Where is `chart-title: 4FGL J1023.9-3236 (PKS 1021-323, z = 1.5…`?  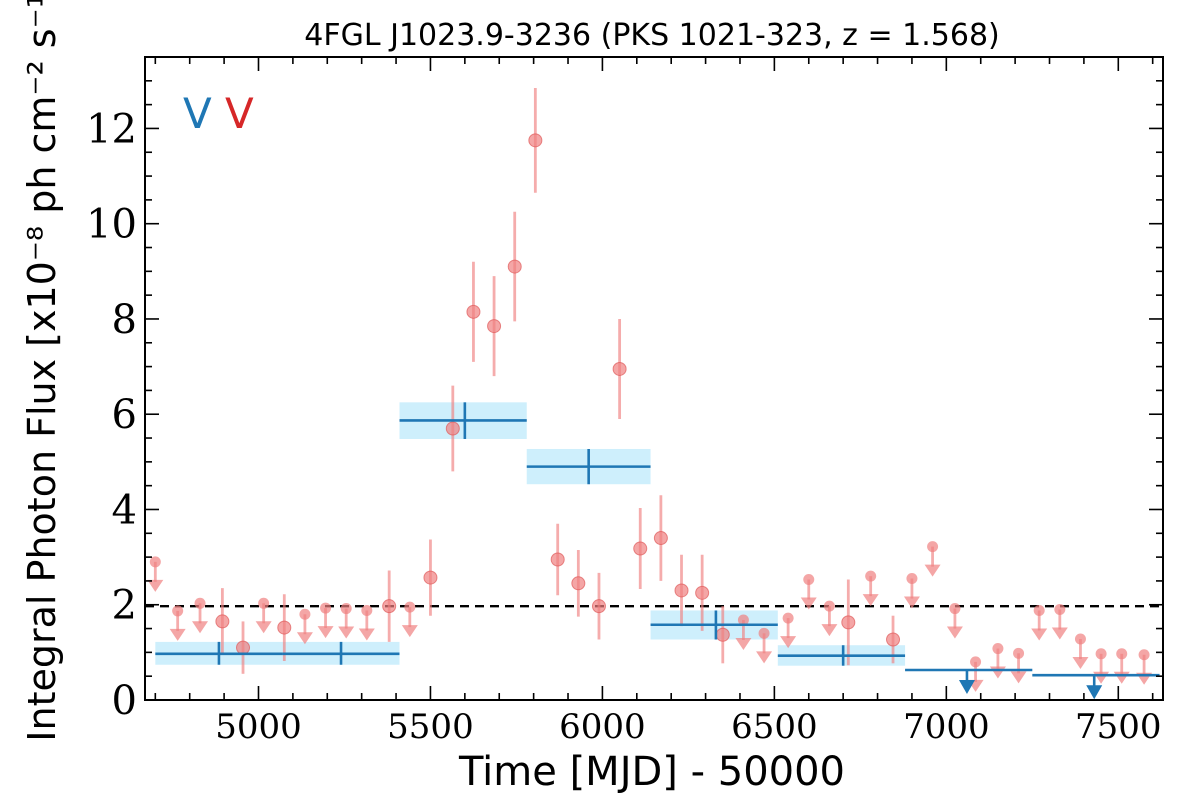
chart-title: 4FGL J1023.9-3236 (PKS 1021-323, z = 1.5… is located at coordinates (651, 35).